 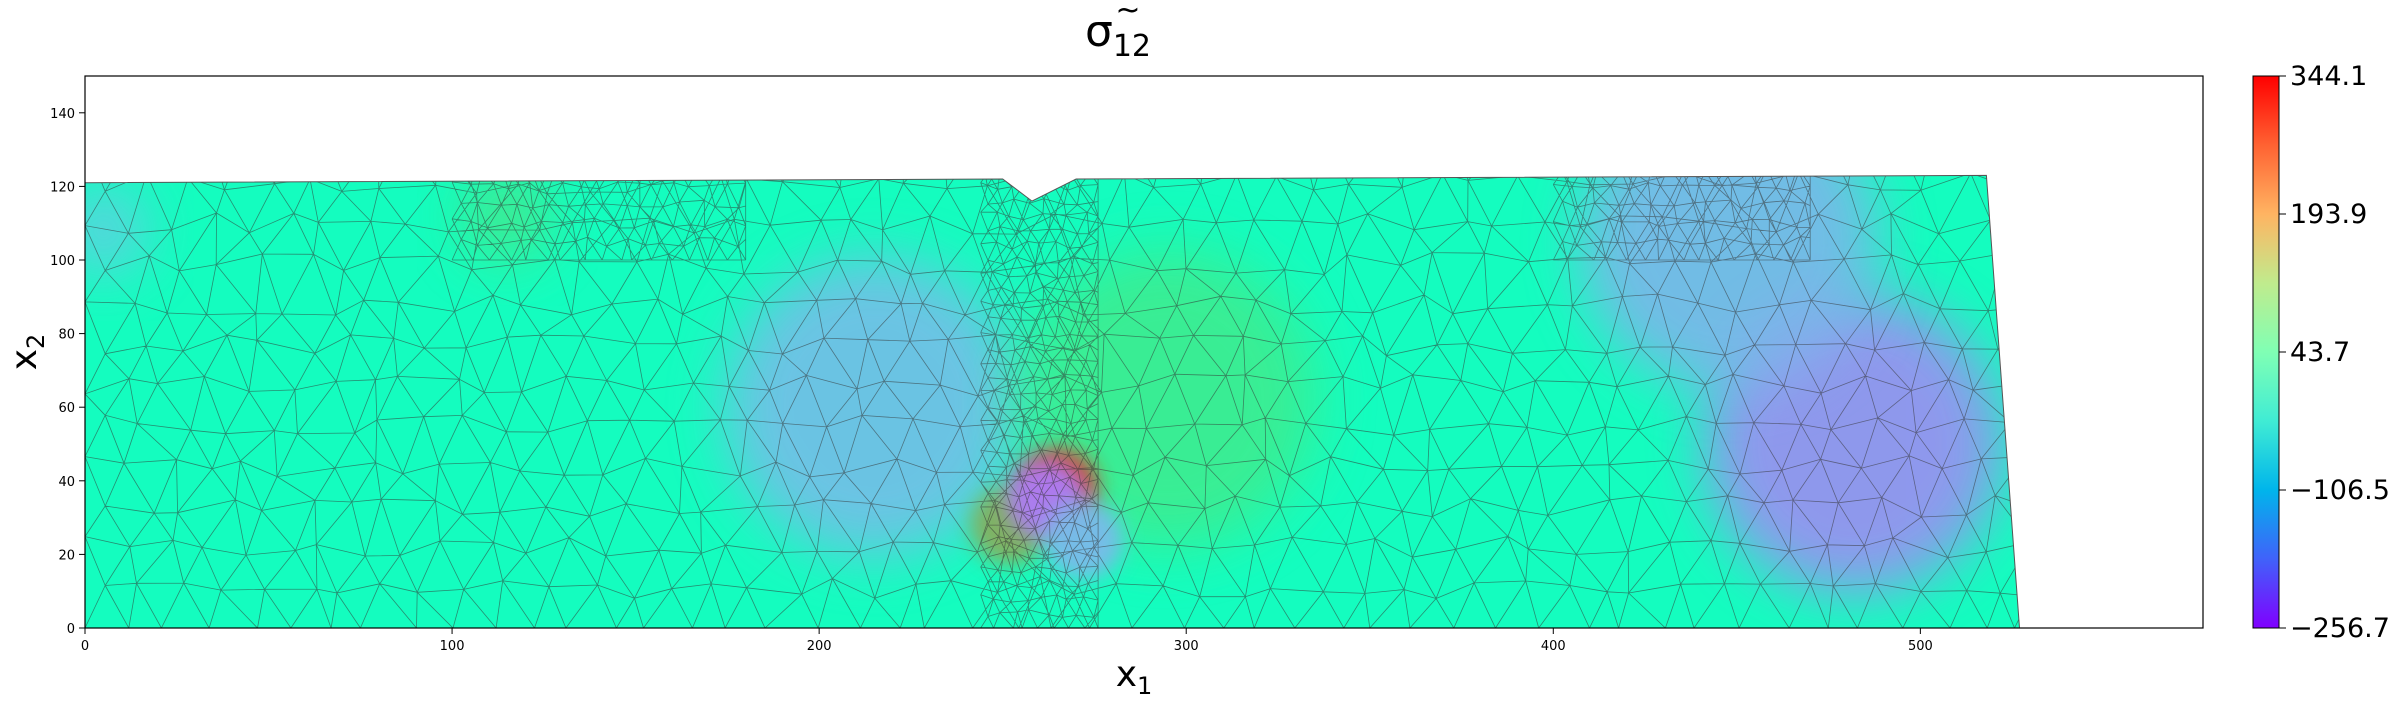 I want to click on colorbar-tick-label: 193.9, so click(x=2328, y=214).